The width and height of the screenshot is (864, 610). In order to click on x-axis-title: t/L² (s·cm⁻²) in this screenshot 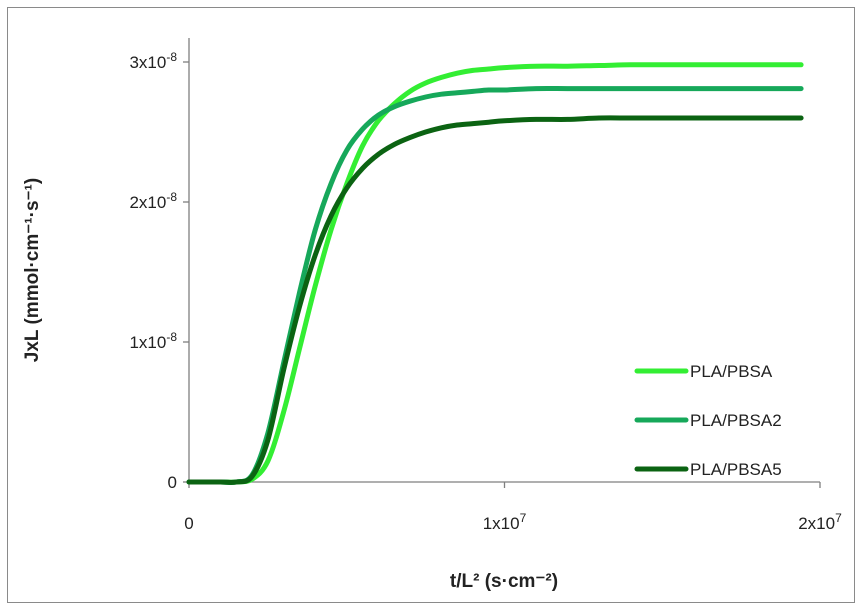, I will do `click(504, 581)`.